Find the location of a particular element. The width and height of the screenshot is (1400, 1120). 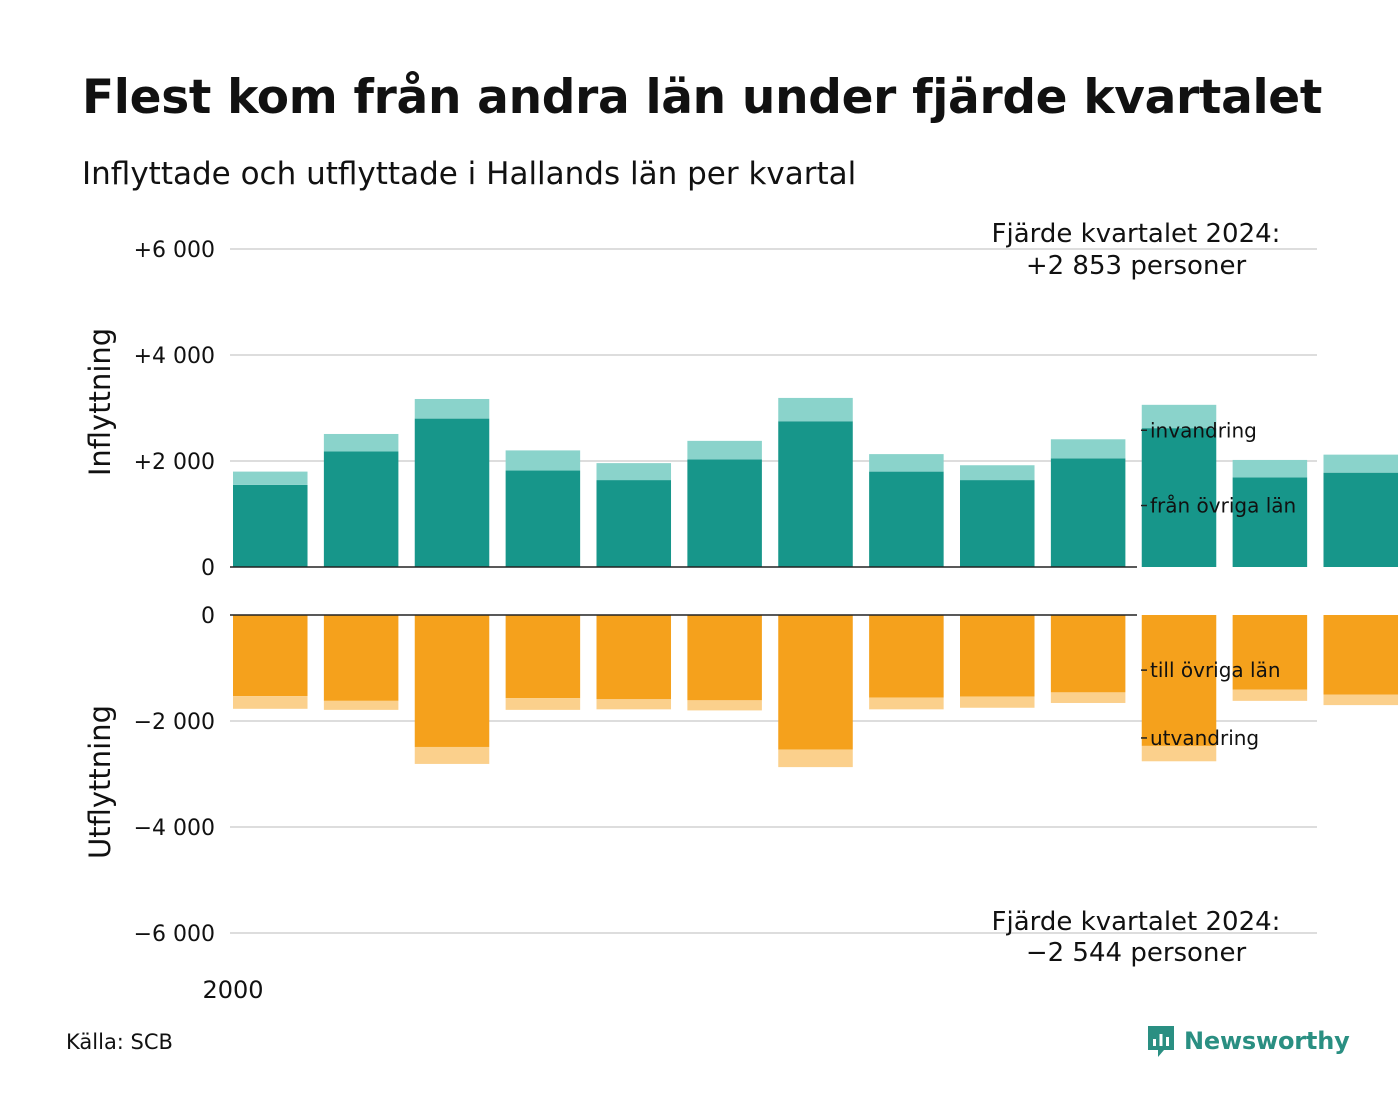

annotation-bottom-line1: Fjärde kvartalet 2024: is located at coordinates (1136, 922).